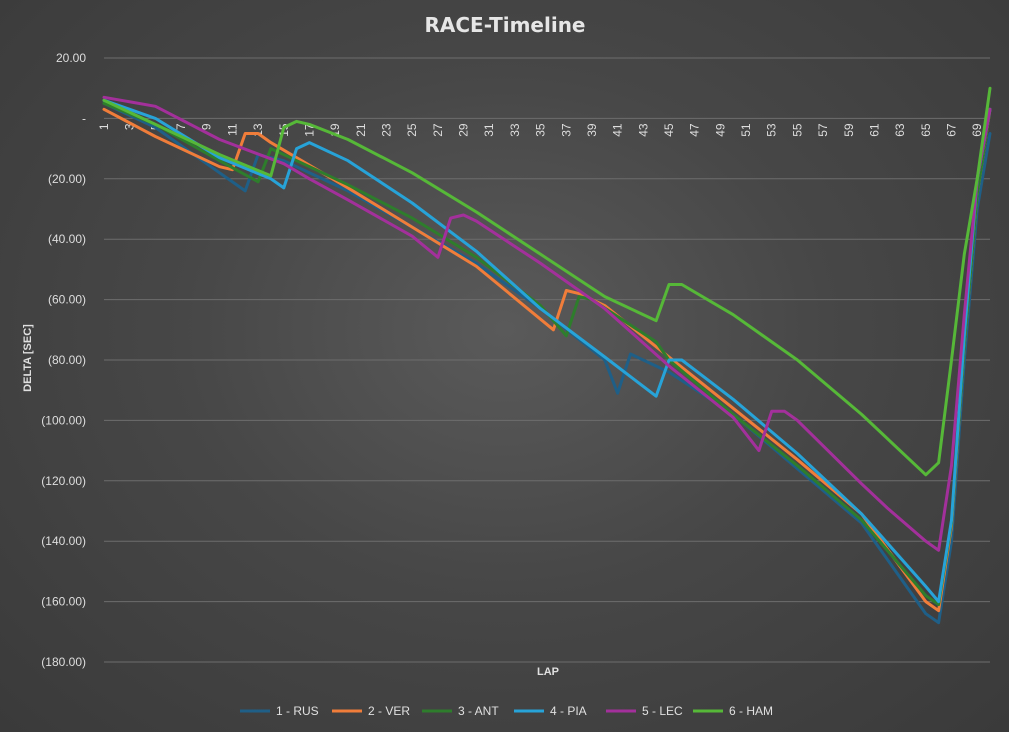 The image size is (1009, 732). What do you see at coordinates (489, 130) in the screenshot?
I see `x-tick-label: 31` at bounding box center [489, 130].